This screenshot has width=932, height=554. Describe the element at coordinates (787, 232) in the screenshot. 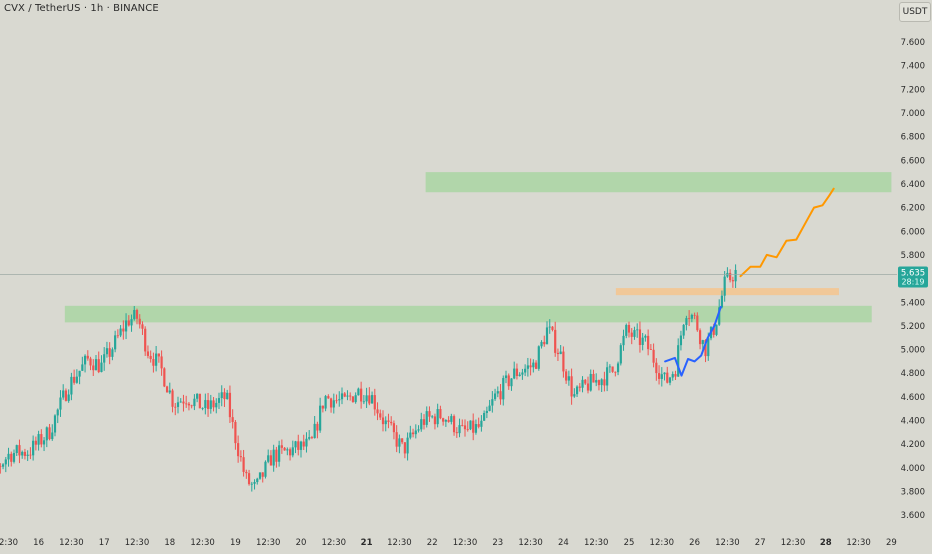

I see `projection-path-orange` at that location.